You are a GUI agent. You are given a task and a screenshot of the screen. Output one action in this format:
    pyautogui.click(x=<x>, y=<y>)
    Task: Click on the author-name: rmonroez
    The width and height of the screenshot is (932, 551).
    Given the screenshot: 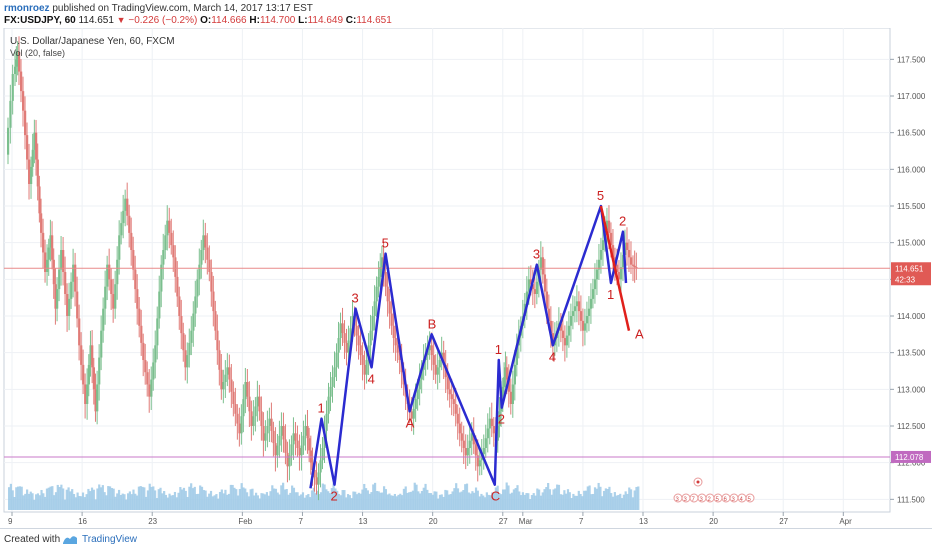 What is the action you would take?
    pyautogui.click(x=27, y=8)
    